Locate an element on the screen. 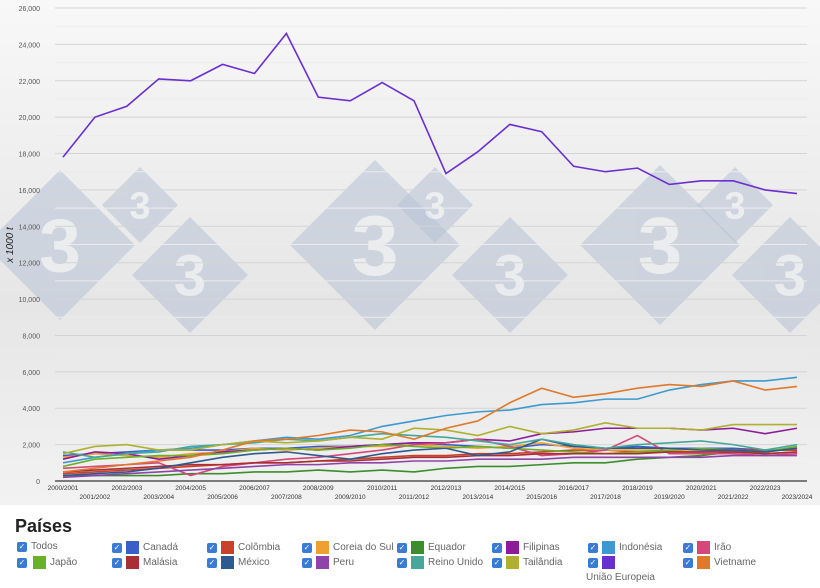  x-tick-label: 2005/2006 is located at coordinates (222, 497).